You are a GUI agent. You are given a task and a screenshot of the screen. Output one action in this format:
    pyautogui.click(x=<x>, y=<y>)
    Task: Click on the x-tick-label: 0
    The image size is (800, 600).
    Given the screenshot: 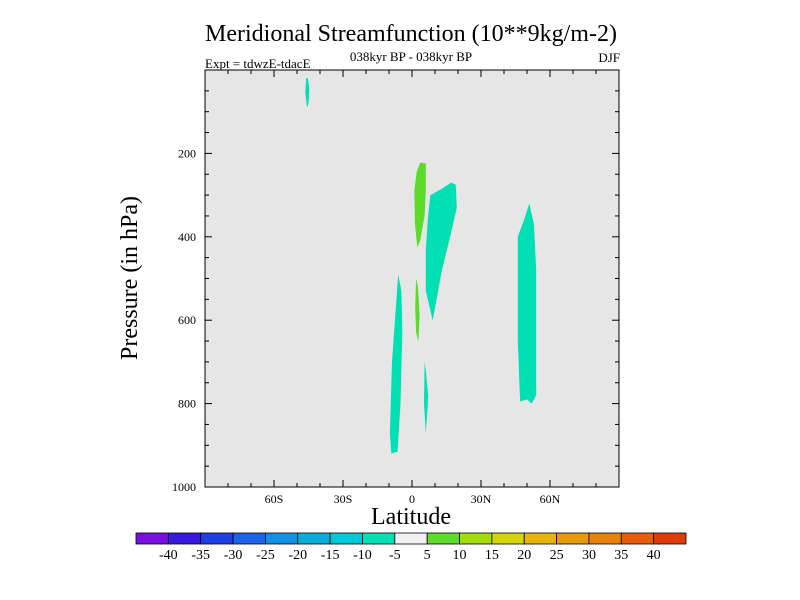 What is the action you would take?
    pyautogui.click(x=412, y=499)
    